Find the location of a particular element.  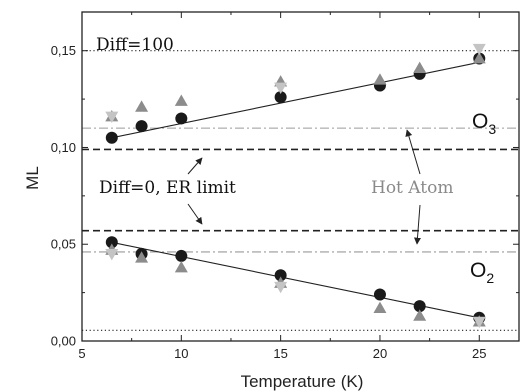

label-o3-base: O is located at coordinates (480, 121).